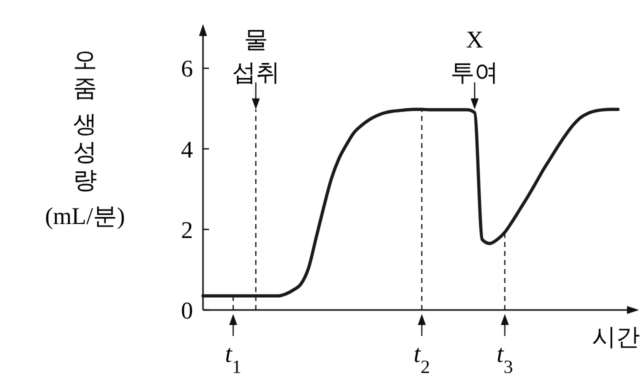 The image size is (644, 381). What do you see at coordinates (187, 311) in the screenshot?
I see `y-tick-label: 0` at bounding box center [187, 311].